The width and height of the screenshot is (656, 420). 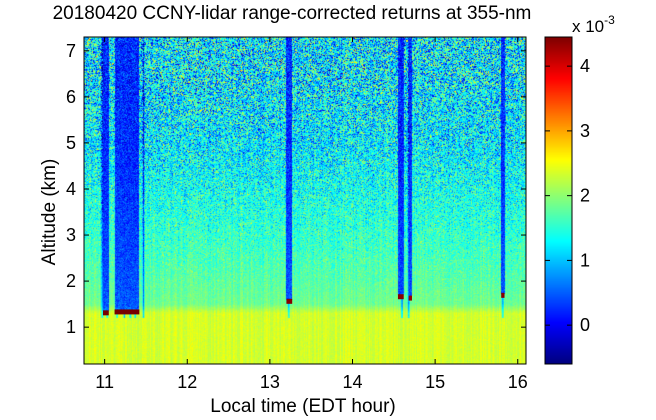 What do you see at coordinates (585, 196) in the screenshot?
I see `colorbar-tick-label: 2` at bounding box center [585, 196].